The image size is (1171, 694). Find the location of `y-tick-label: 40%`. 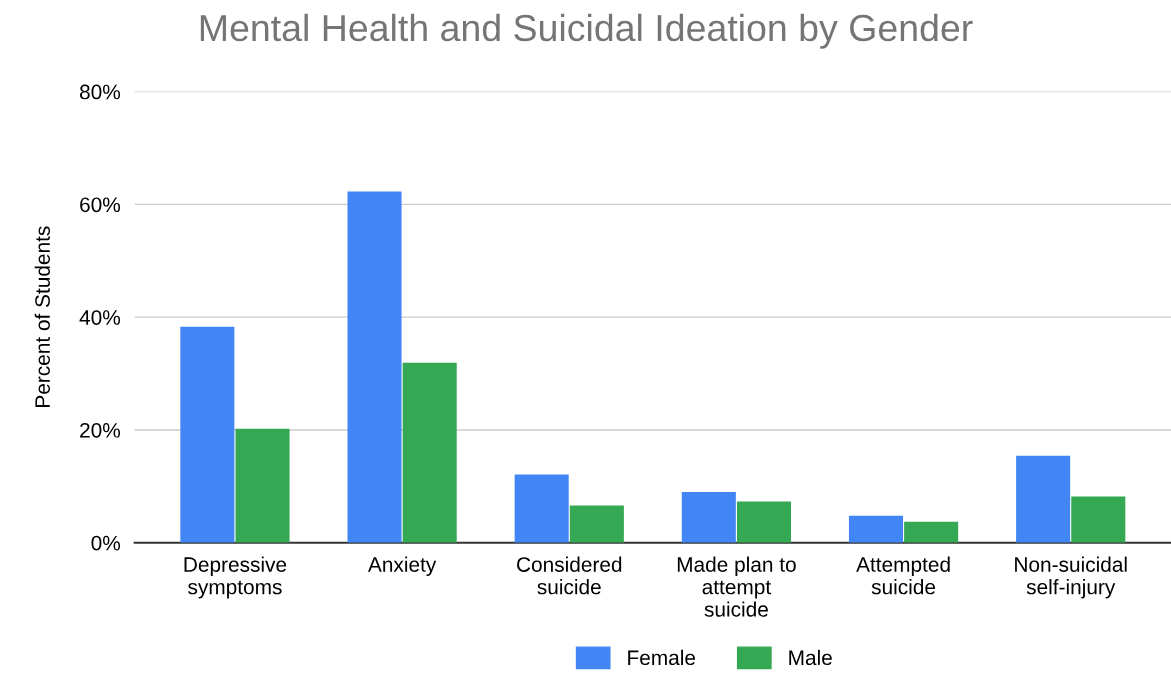

y-tick-label: 40% is located at coordinates (100, 317).